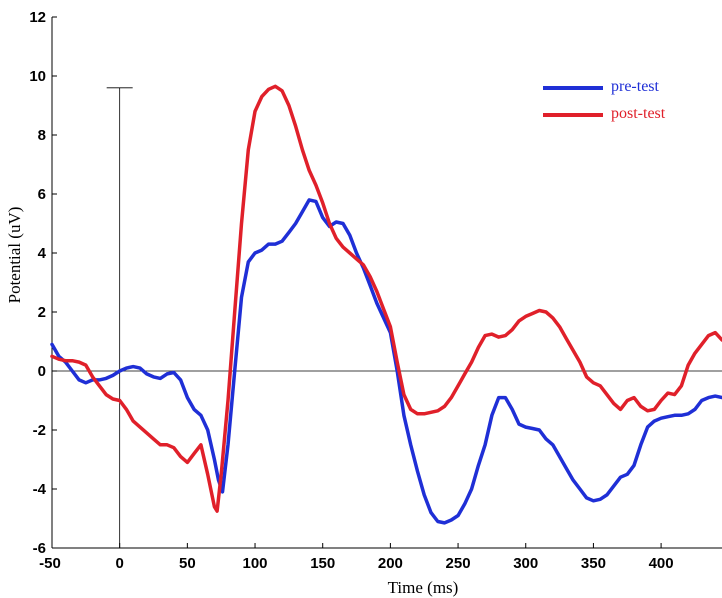 Image resolution: width=722 pixels, height=598 pixels. Describe the element at coordinates (187, 563) in the screenshot. I see `x-tick-label: 50` at that location.